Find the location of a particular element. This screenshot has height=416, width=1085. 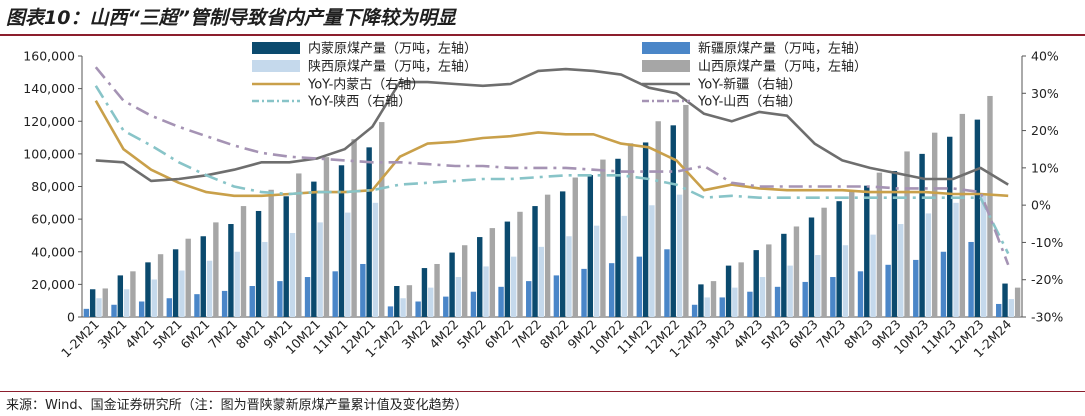

right-axis-tick-label: -30% is located at coordinates (1047, 317).